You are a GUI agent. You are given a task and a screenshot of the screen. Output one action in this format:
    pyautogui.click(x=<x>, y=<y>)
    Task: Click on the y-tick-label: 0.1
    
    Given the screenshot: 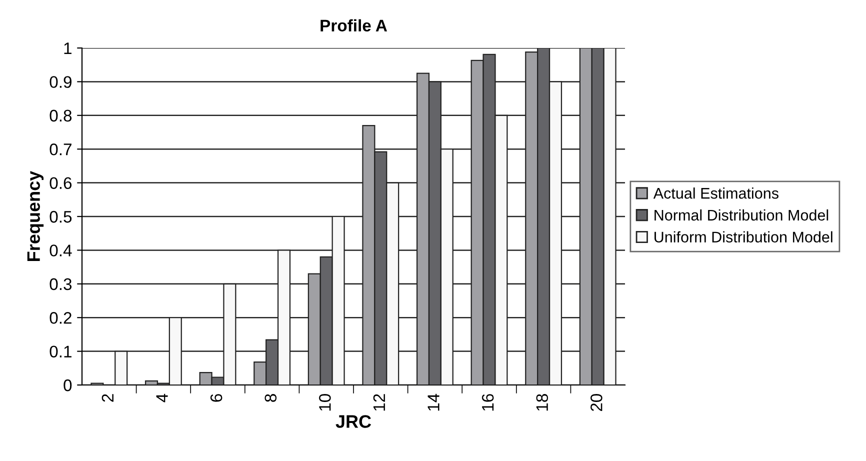 What is the action you would take?
    pyautogui.click(x=61, y=352)
    